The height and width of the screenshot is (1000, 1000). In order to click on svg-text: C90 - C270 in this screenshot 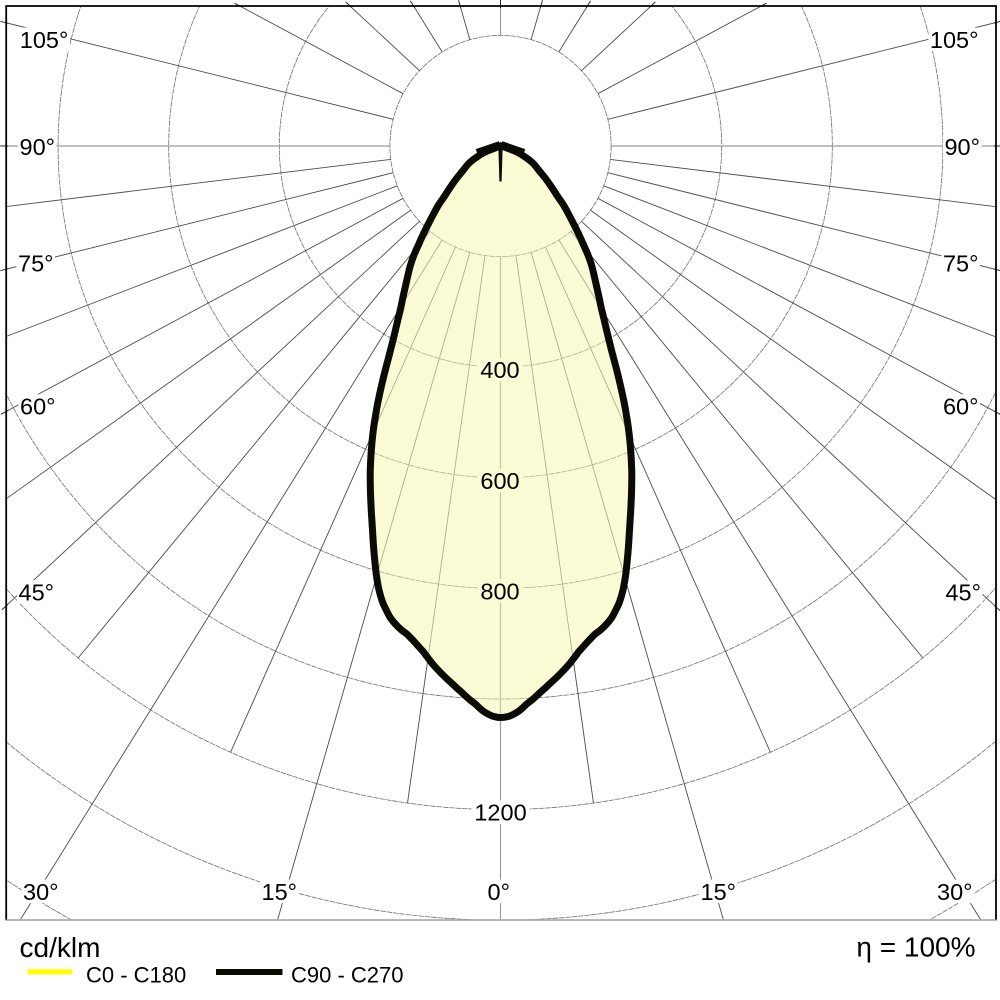, I will do `click(347, 974)`.